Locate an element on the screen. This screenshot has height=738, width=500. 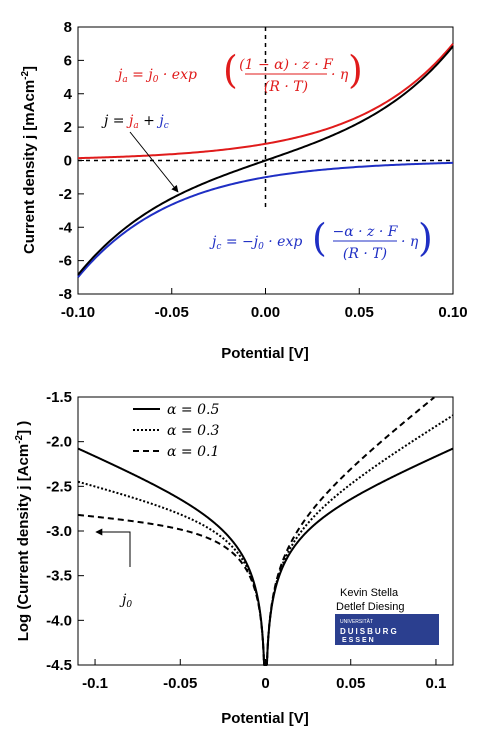
tafel-x-axis: -0.1 -0.05 0 0.05 0.1 is located at coordinates (264, 675).